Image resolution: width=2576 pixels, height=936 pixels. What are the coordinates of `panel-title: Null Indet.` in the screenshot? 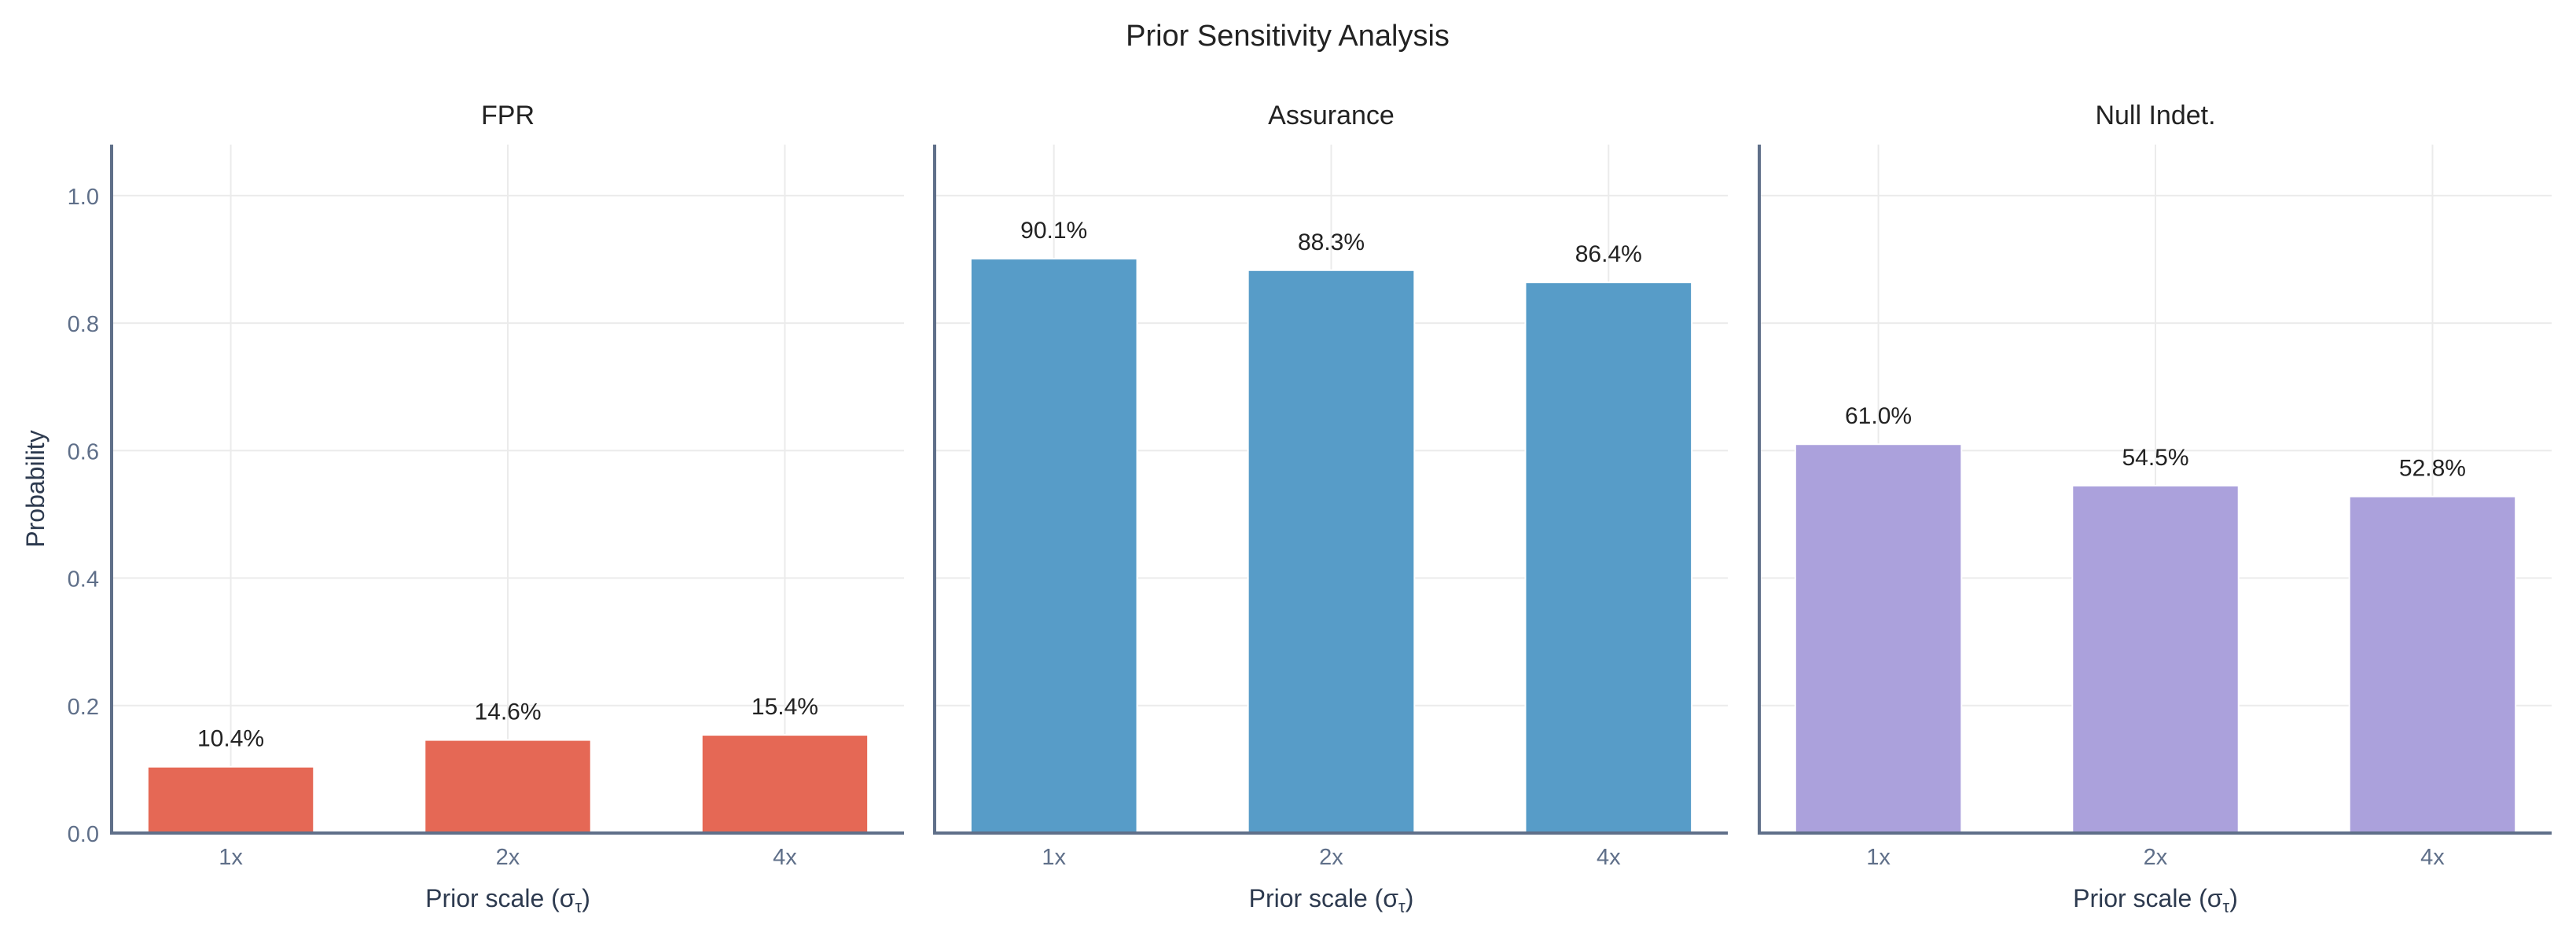 It's located at (2155, 115).